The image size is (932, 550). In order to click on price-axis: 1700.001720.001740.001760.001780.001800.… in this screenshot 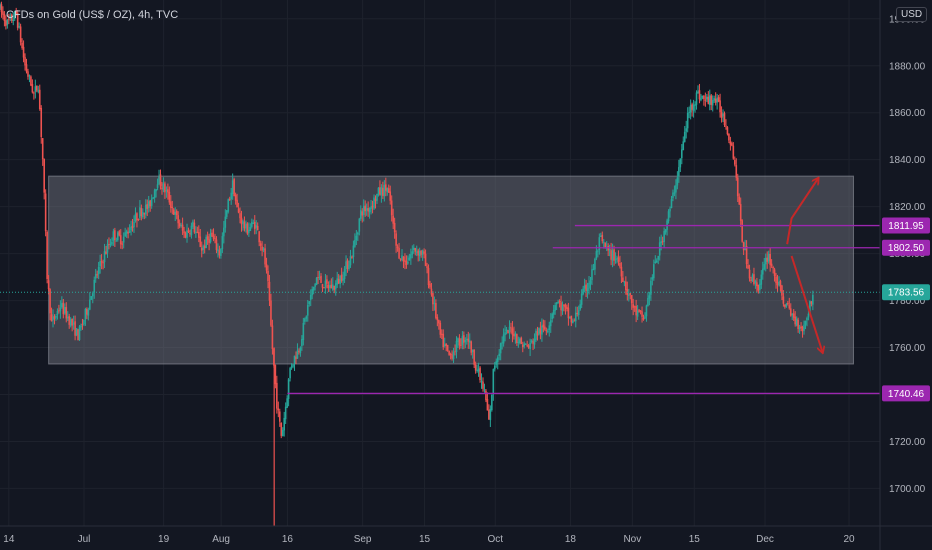, I will do `click(905, 275)`.